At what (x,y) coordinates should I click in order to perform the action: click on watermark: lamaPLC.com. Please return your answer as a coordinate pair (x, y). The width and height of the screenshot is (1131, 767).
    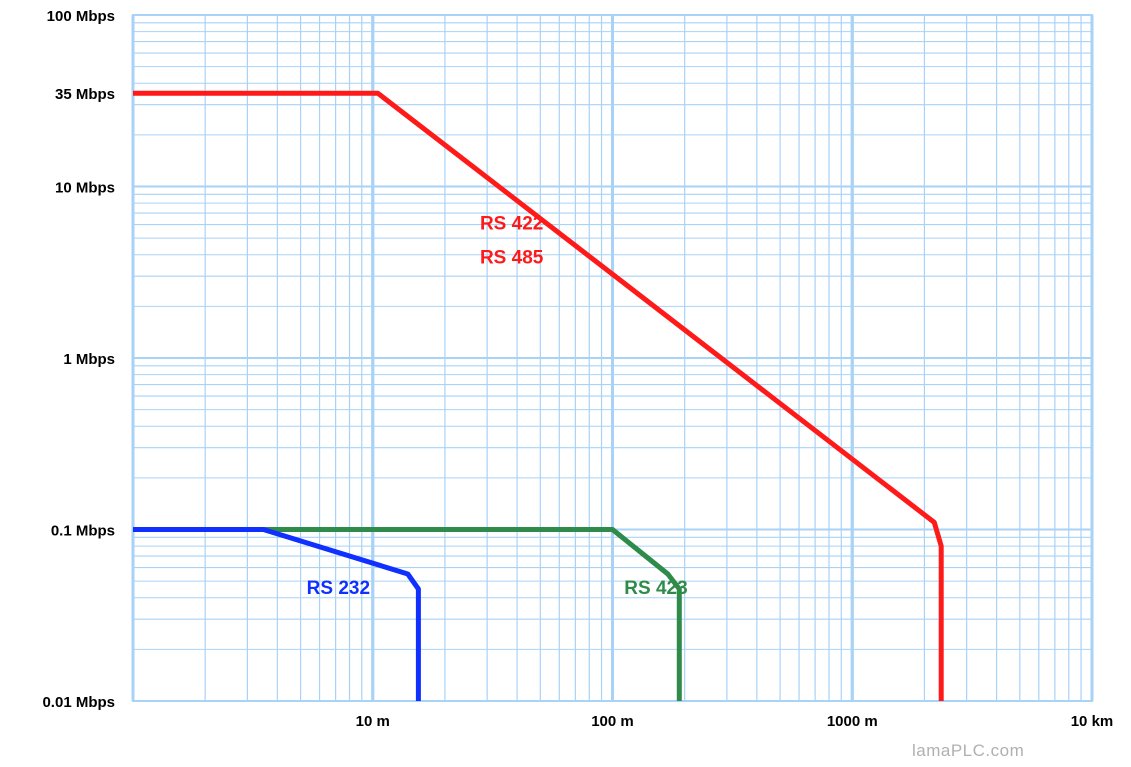
    Looking at the image, I should click on (968, 750).